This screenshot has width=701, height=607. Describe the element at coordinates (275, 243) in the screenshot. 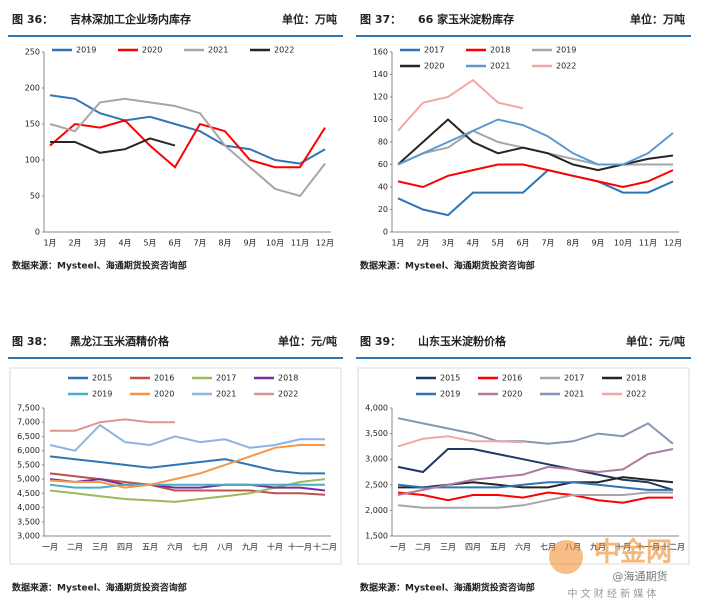

I see `x-tick-label: 10月` at that location.